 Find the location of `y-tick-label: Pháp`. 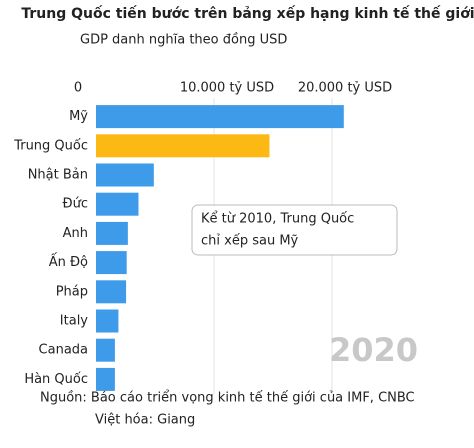

y-tick-label: Pháp is located at coordinates (72, 291).